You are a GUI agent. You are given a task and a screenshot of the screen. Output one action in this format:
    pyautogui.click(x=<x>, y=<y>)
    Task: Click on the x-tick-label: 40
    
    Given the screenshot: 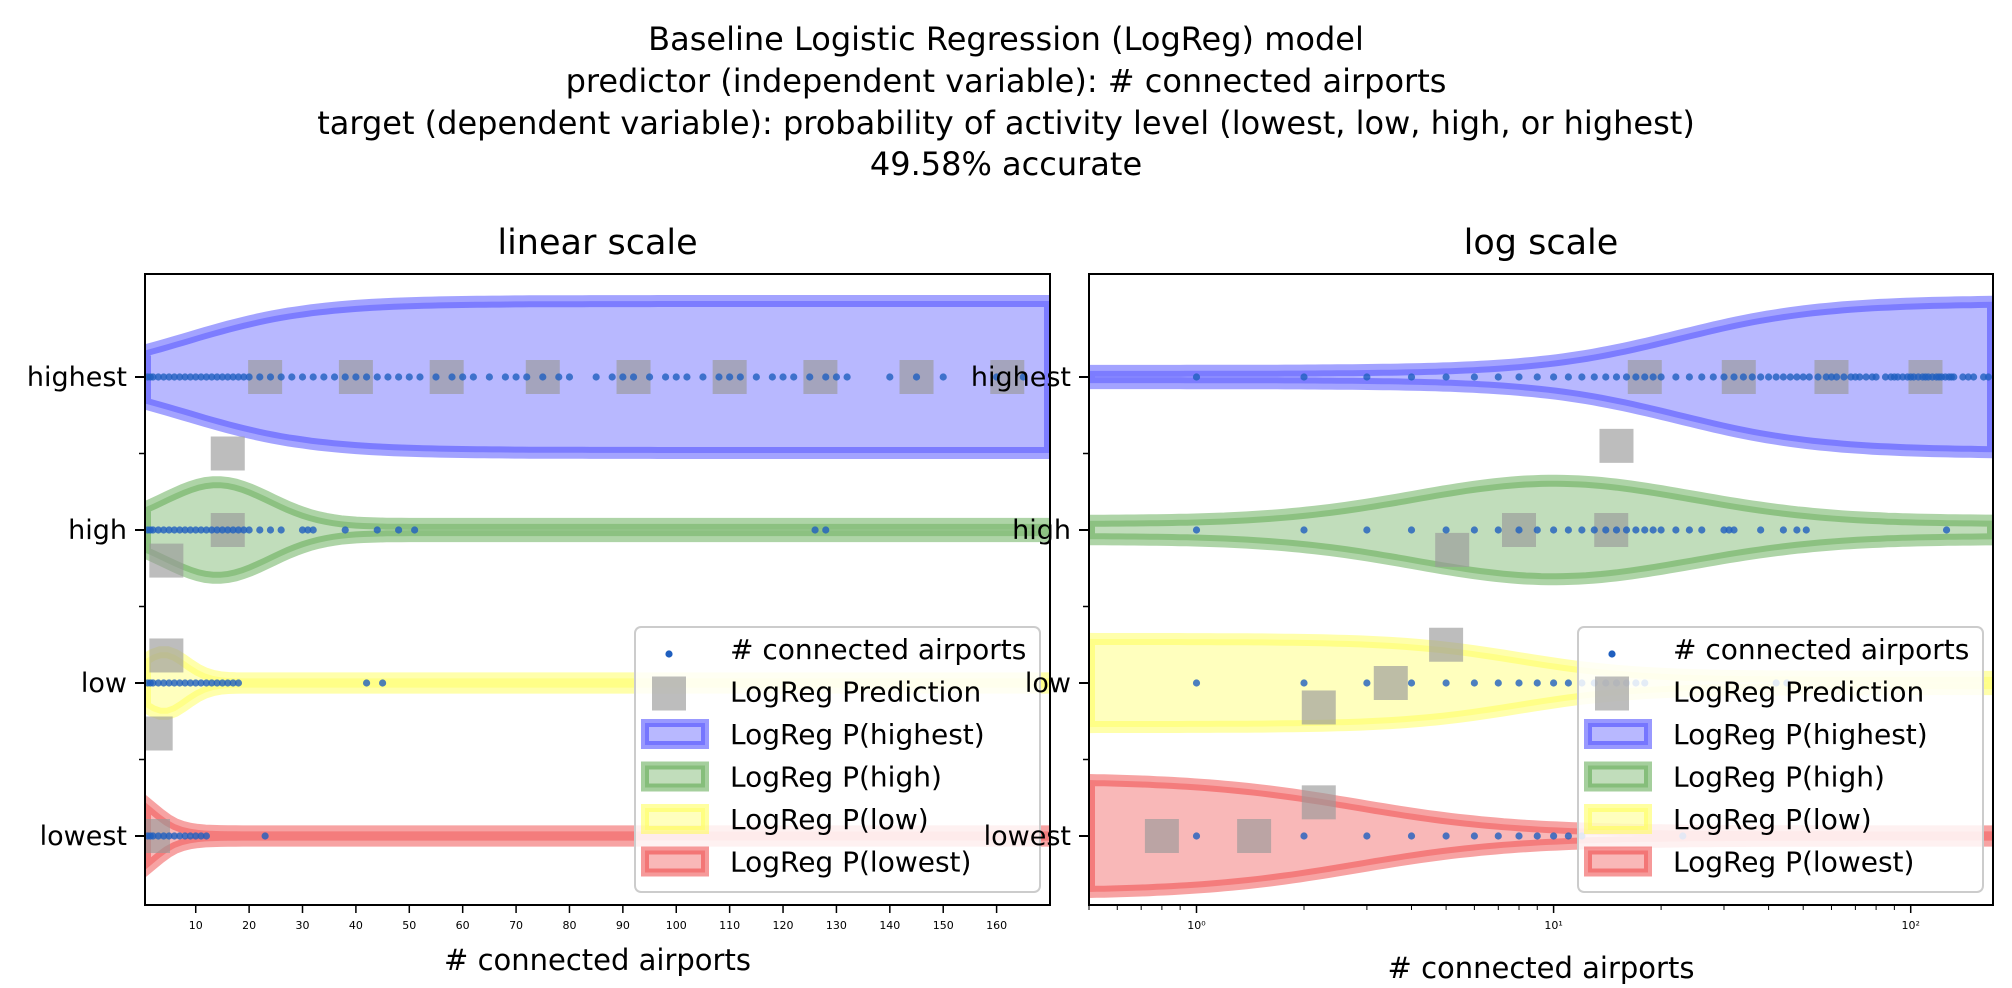 What is the action you would take?
    pyautogui.click(x=356, y=925)
    